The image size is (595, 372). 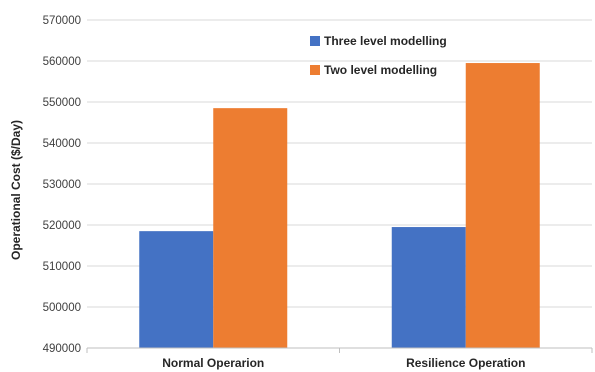 I want to click on y-tick-label: 490000, so click(x=62, y=349).